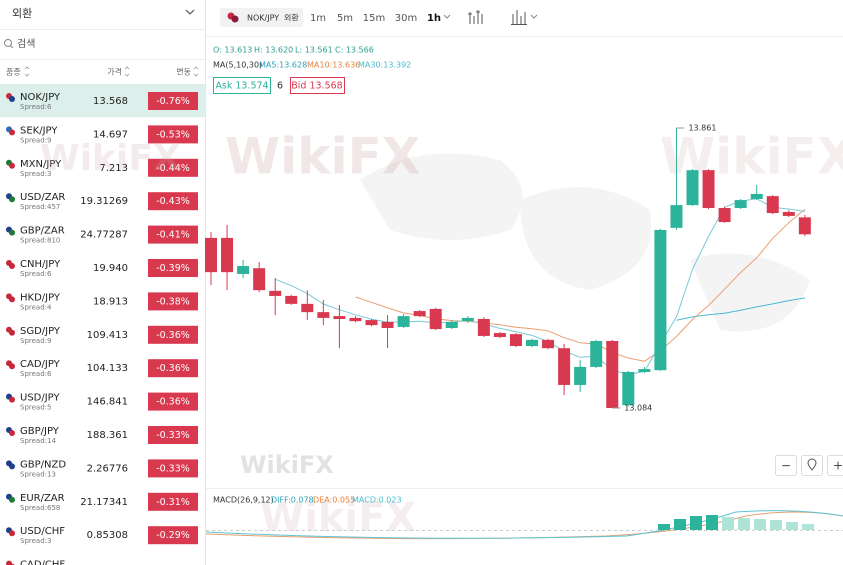  I want to click on column-header: 품종, so click(13, 72).